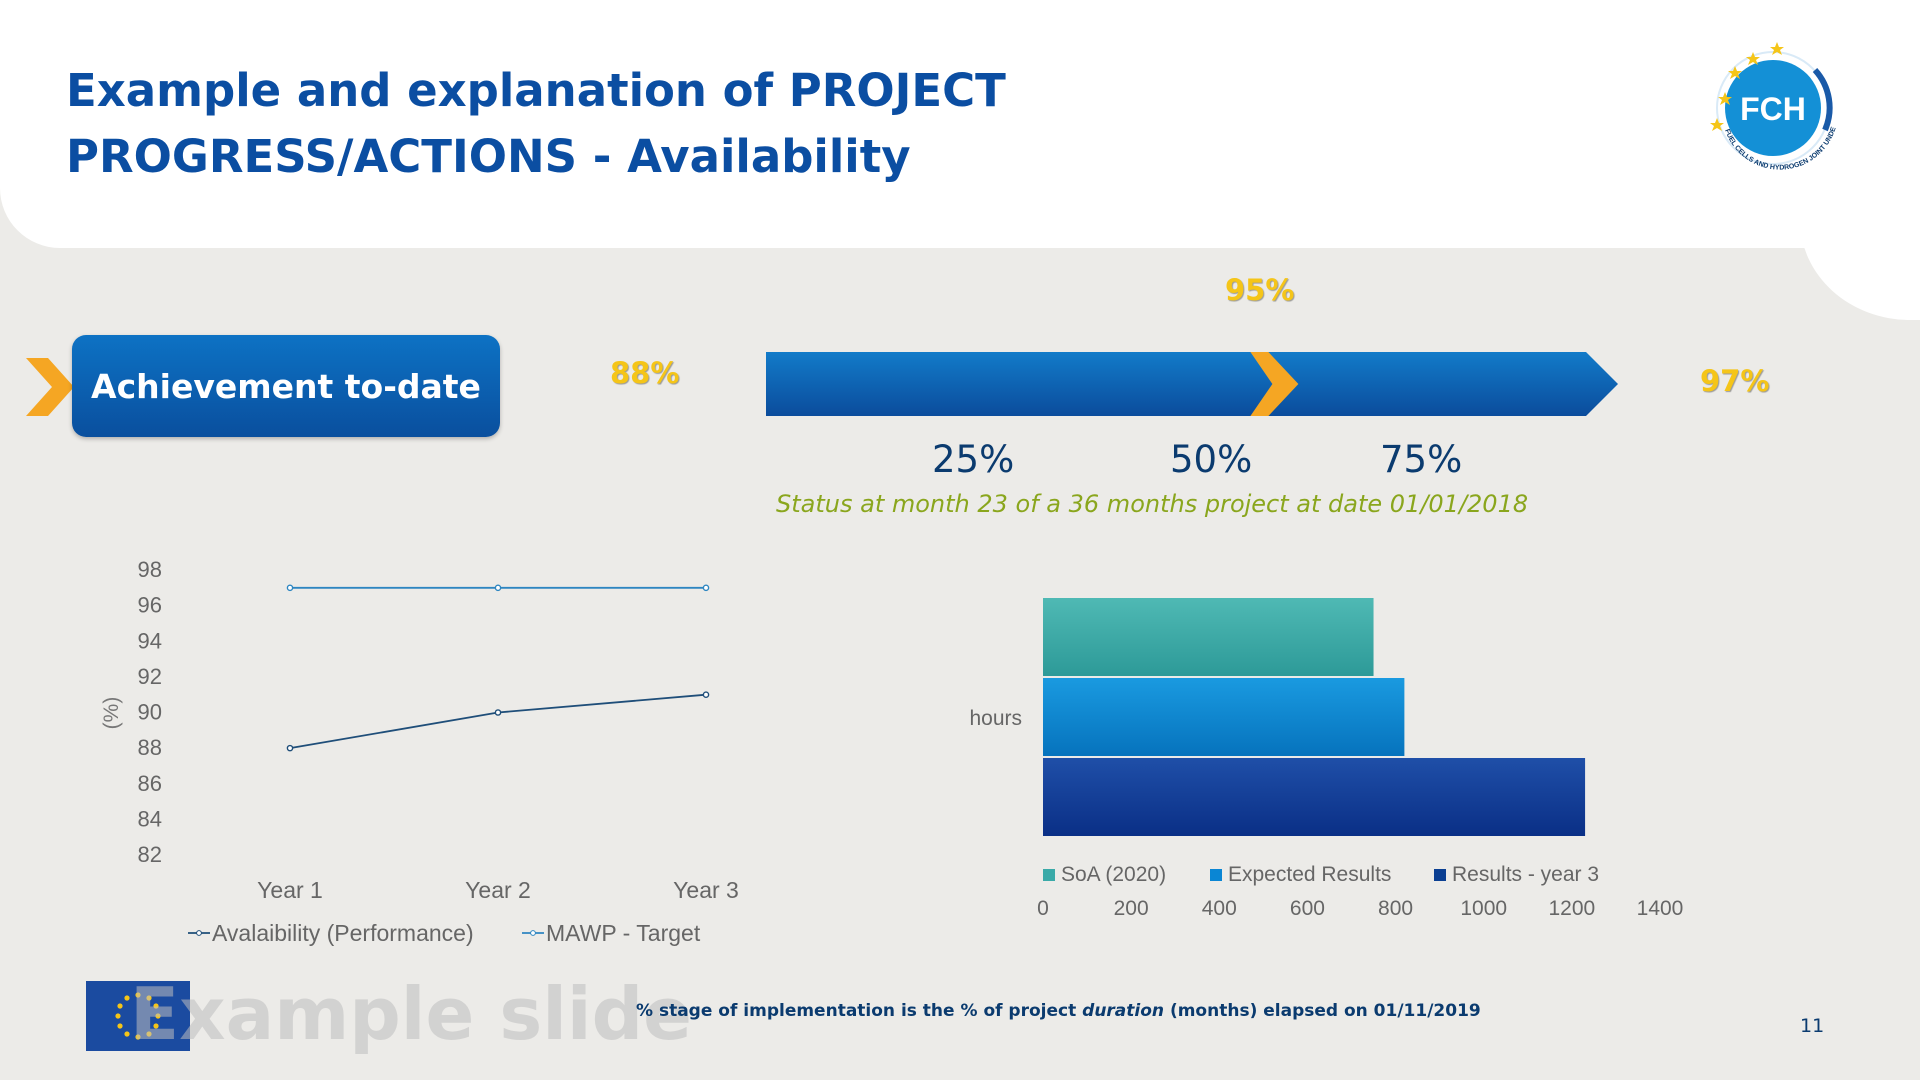 The image size is (1920, 1080). What do you see at coordinates (1571, 908) in the screenshot?
I see `x-tick-label: 1200` at bounding box center [1571, 908].